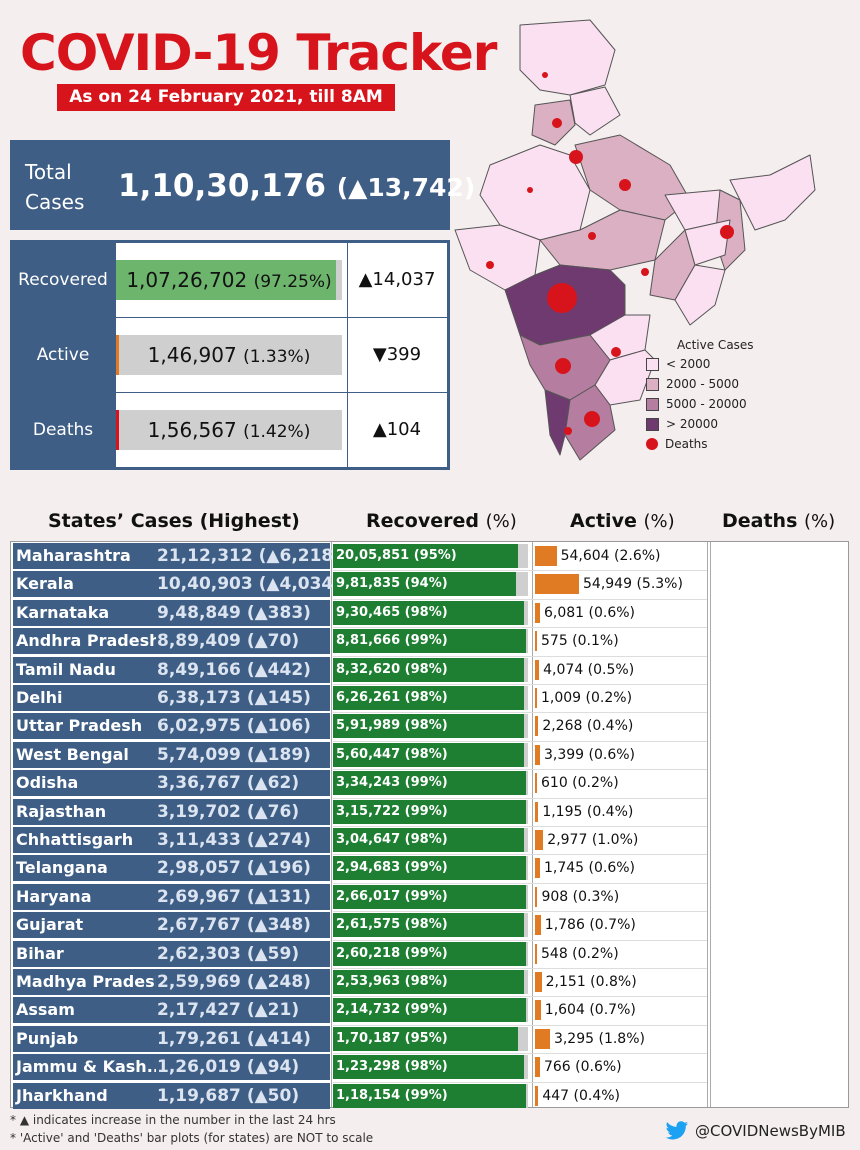 Image resolution: width=860 pixels, height=1150 pixels. Describe the element at coordinates (593, 641) in the screenshot. I see `active-pct: (0.1%)` at that location.